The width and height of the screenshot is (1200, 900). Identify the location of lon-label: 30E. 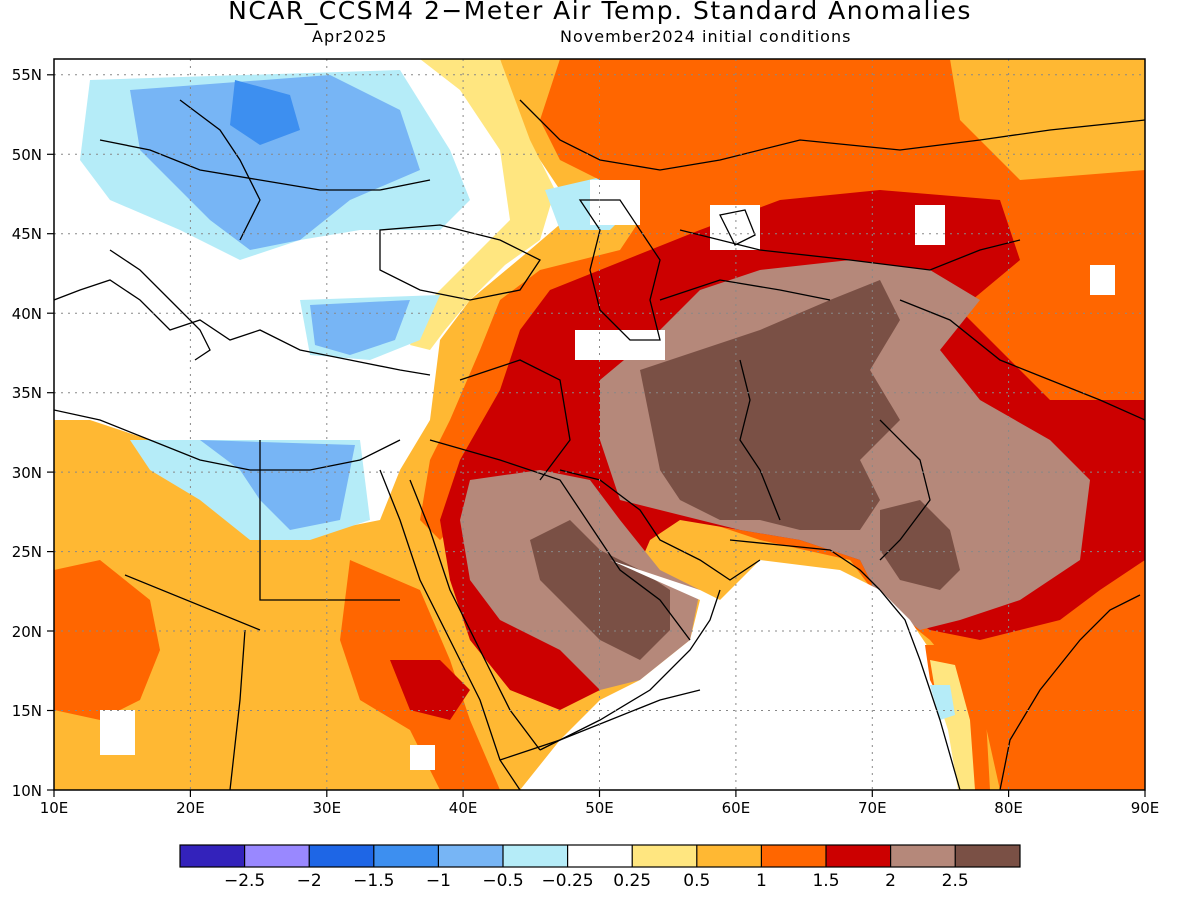
(327, 808).